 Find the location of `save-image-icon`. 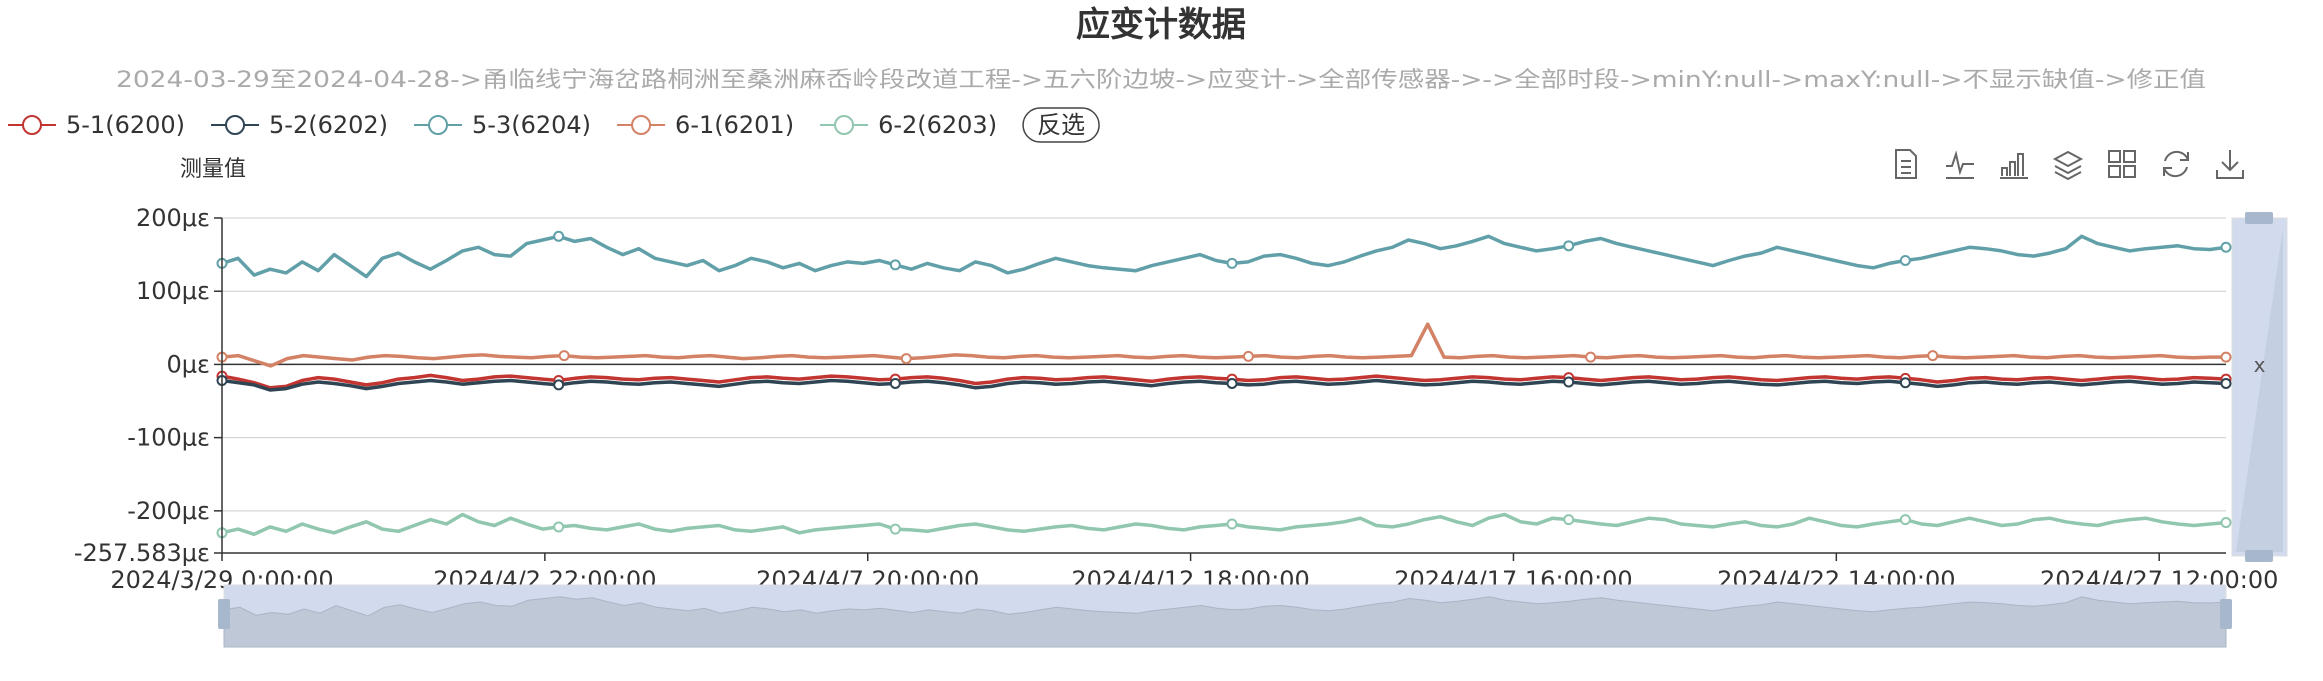

save-image-icon is located at coordinates (2230, 164).